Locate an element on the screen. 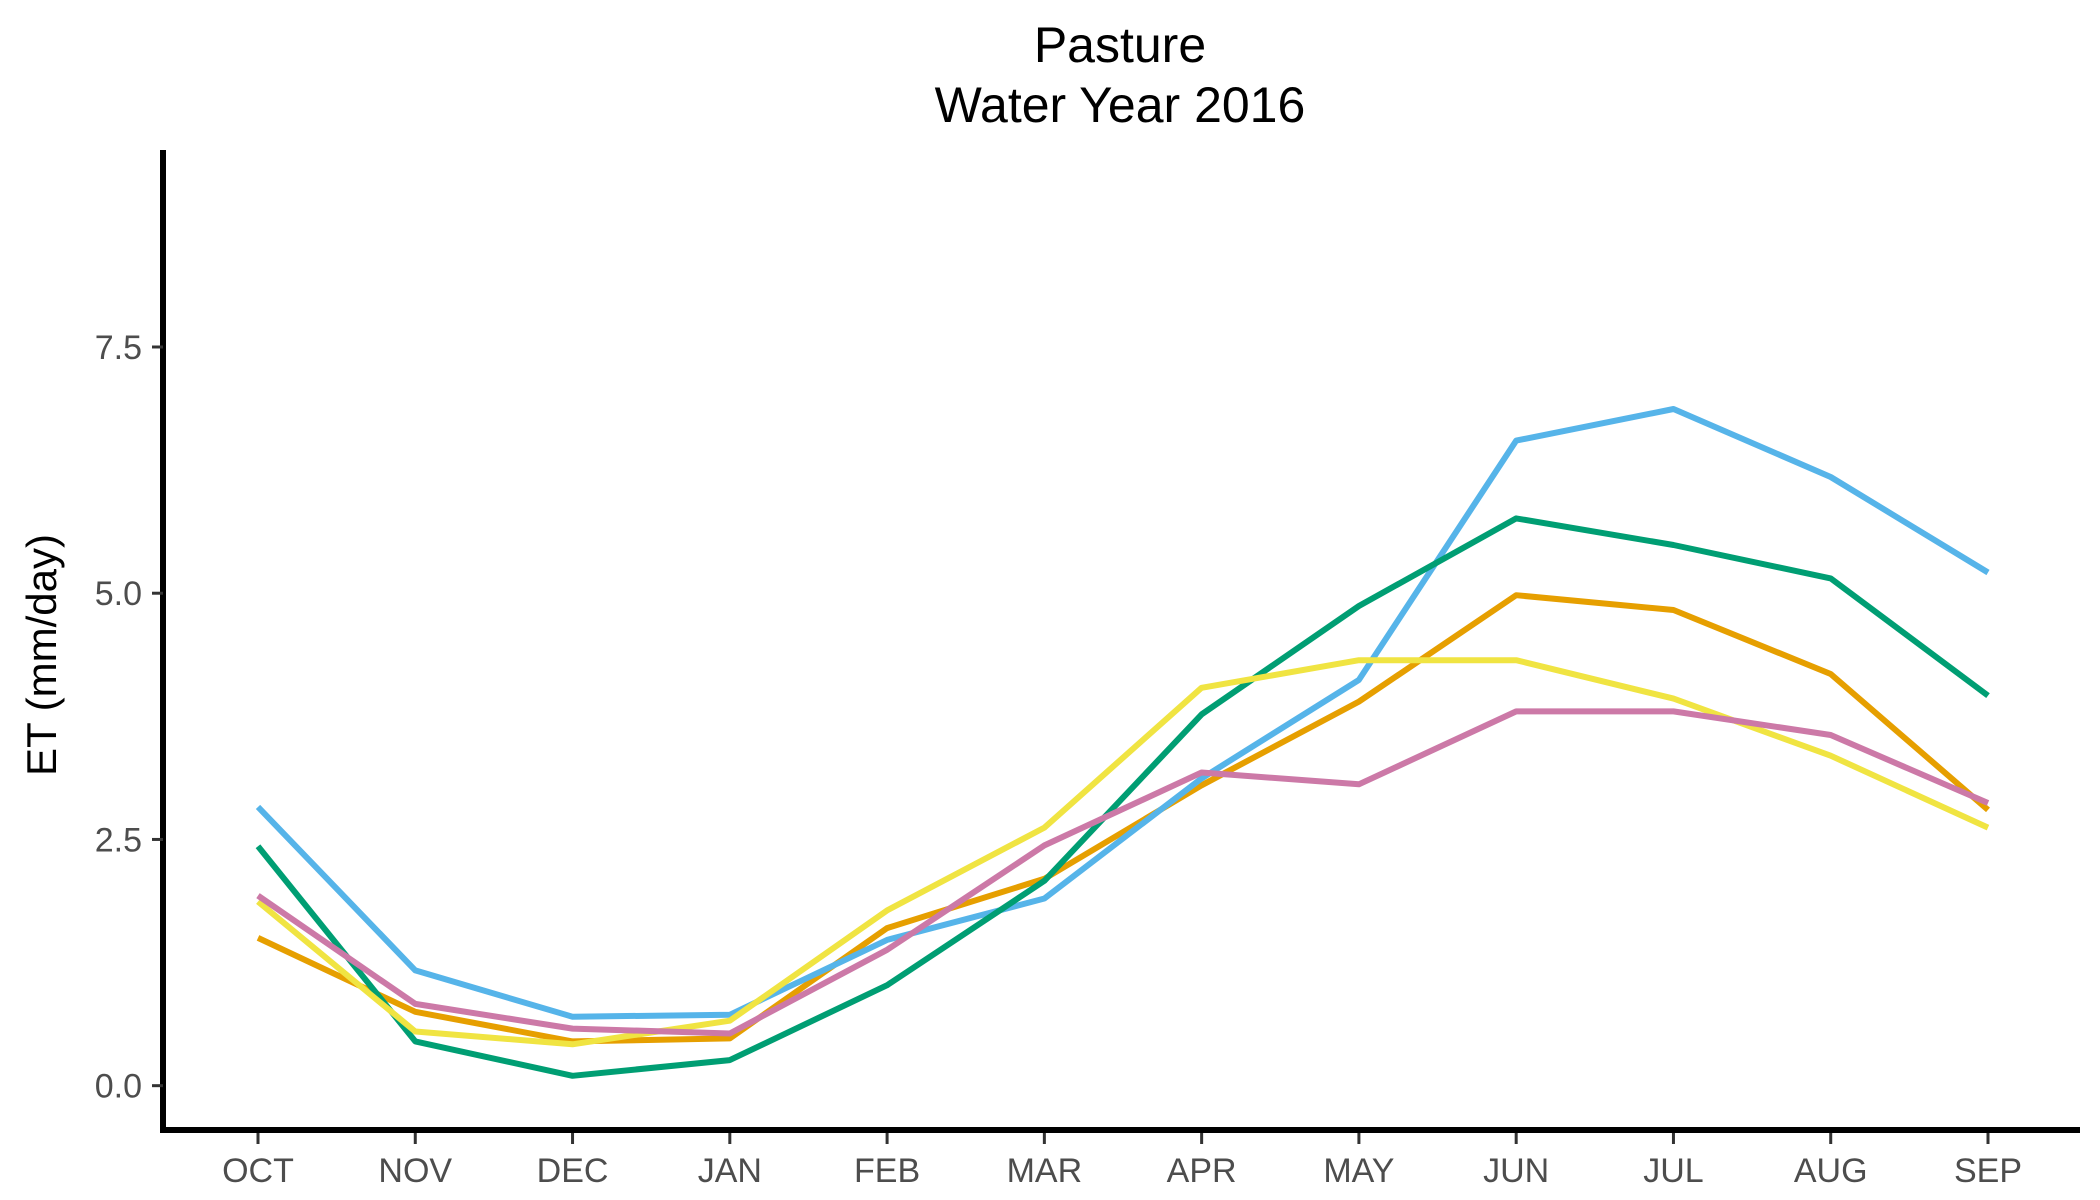 The width and height of the screenshot is (2100, 1200). y-axis-title: ET (mm/day) is located at coordinates (41, 655).